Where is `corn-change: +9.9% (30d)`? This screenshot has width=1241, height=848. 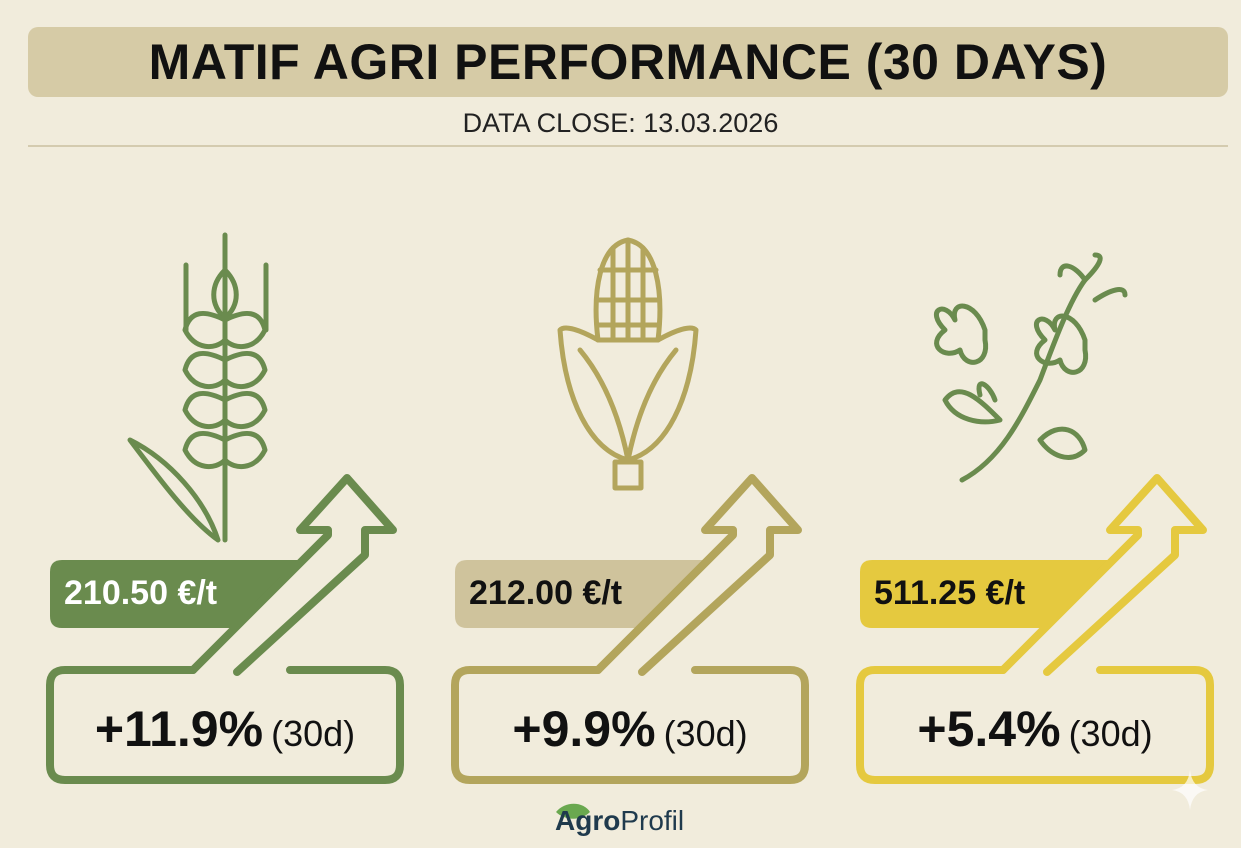 corn-change: +9.9% (30d) is located at coordinates (630, 729).